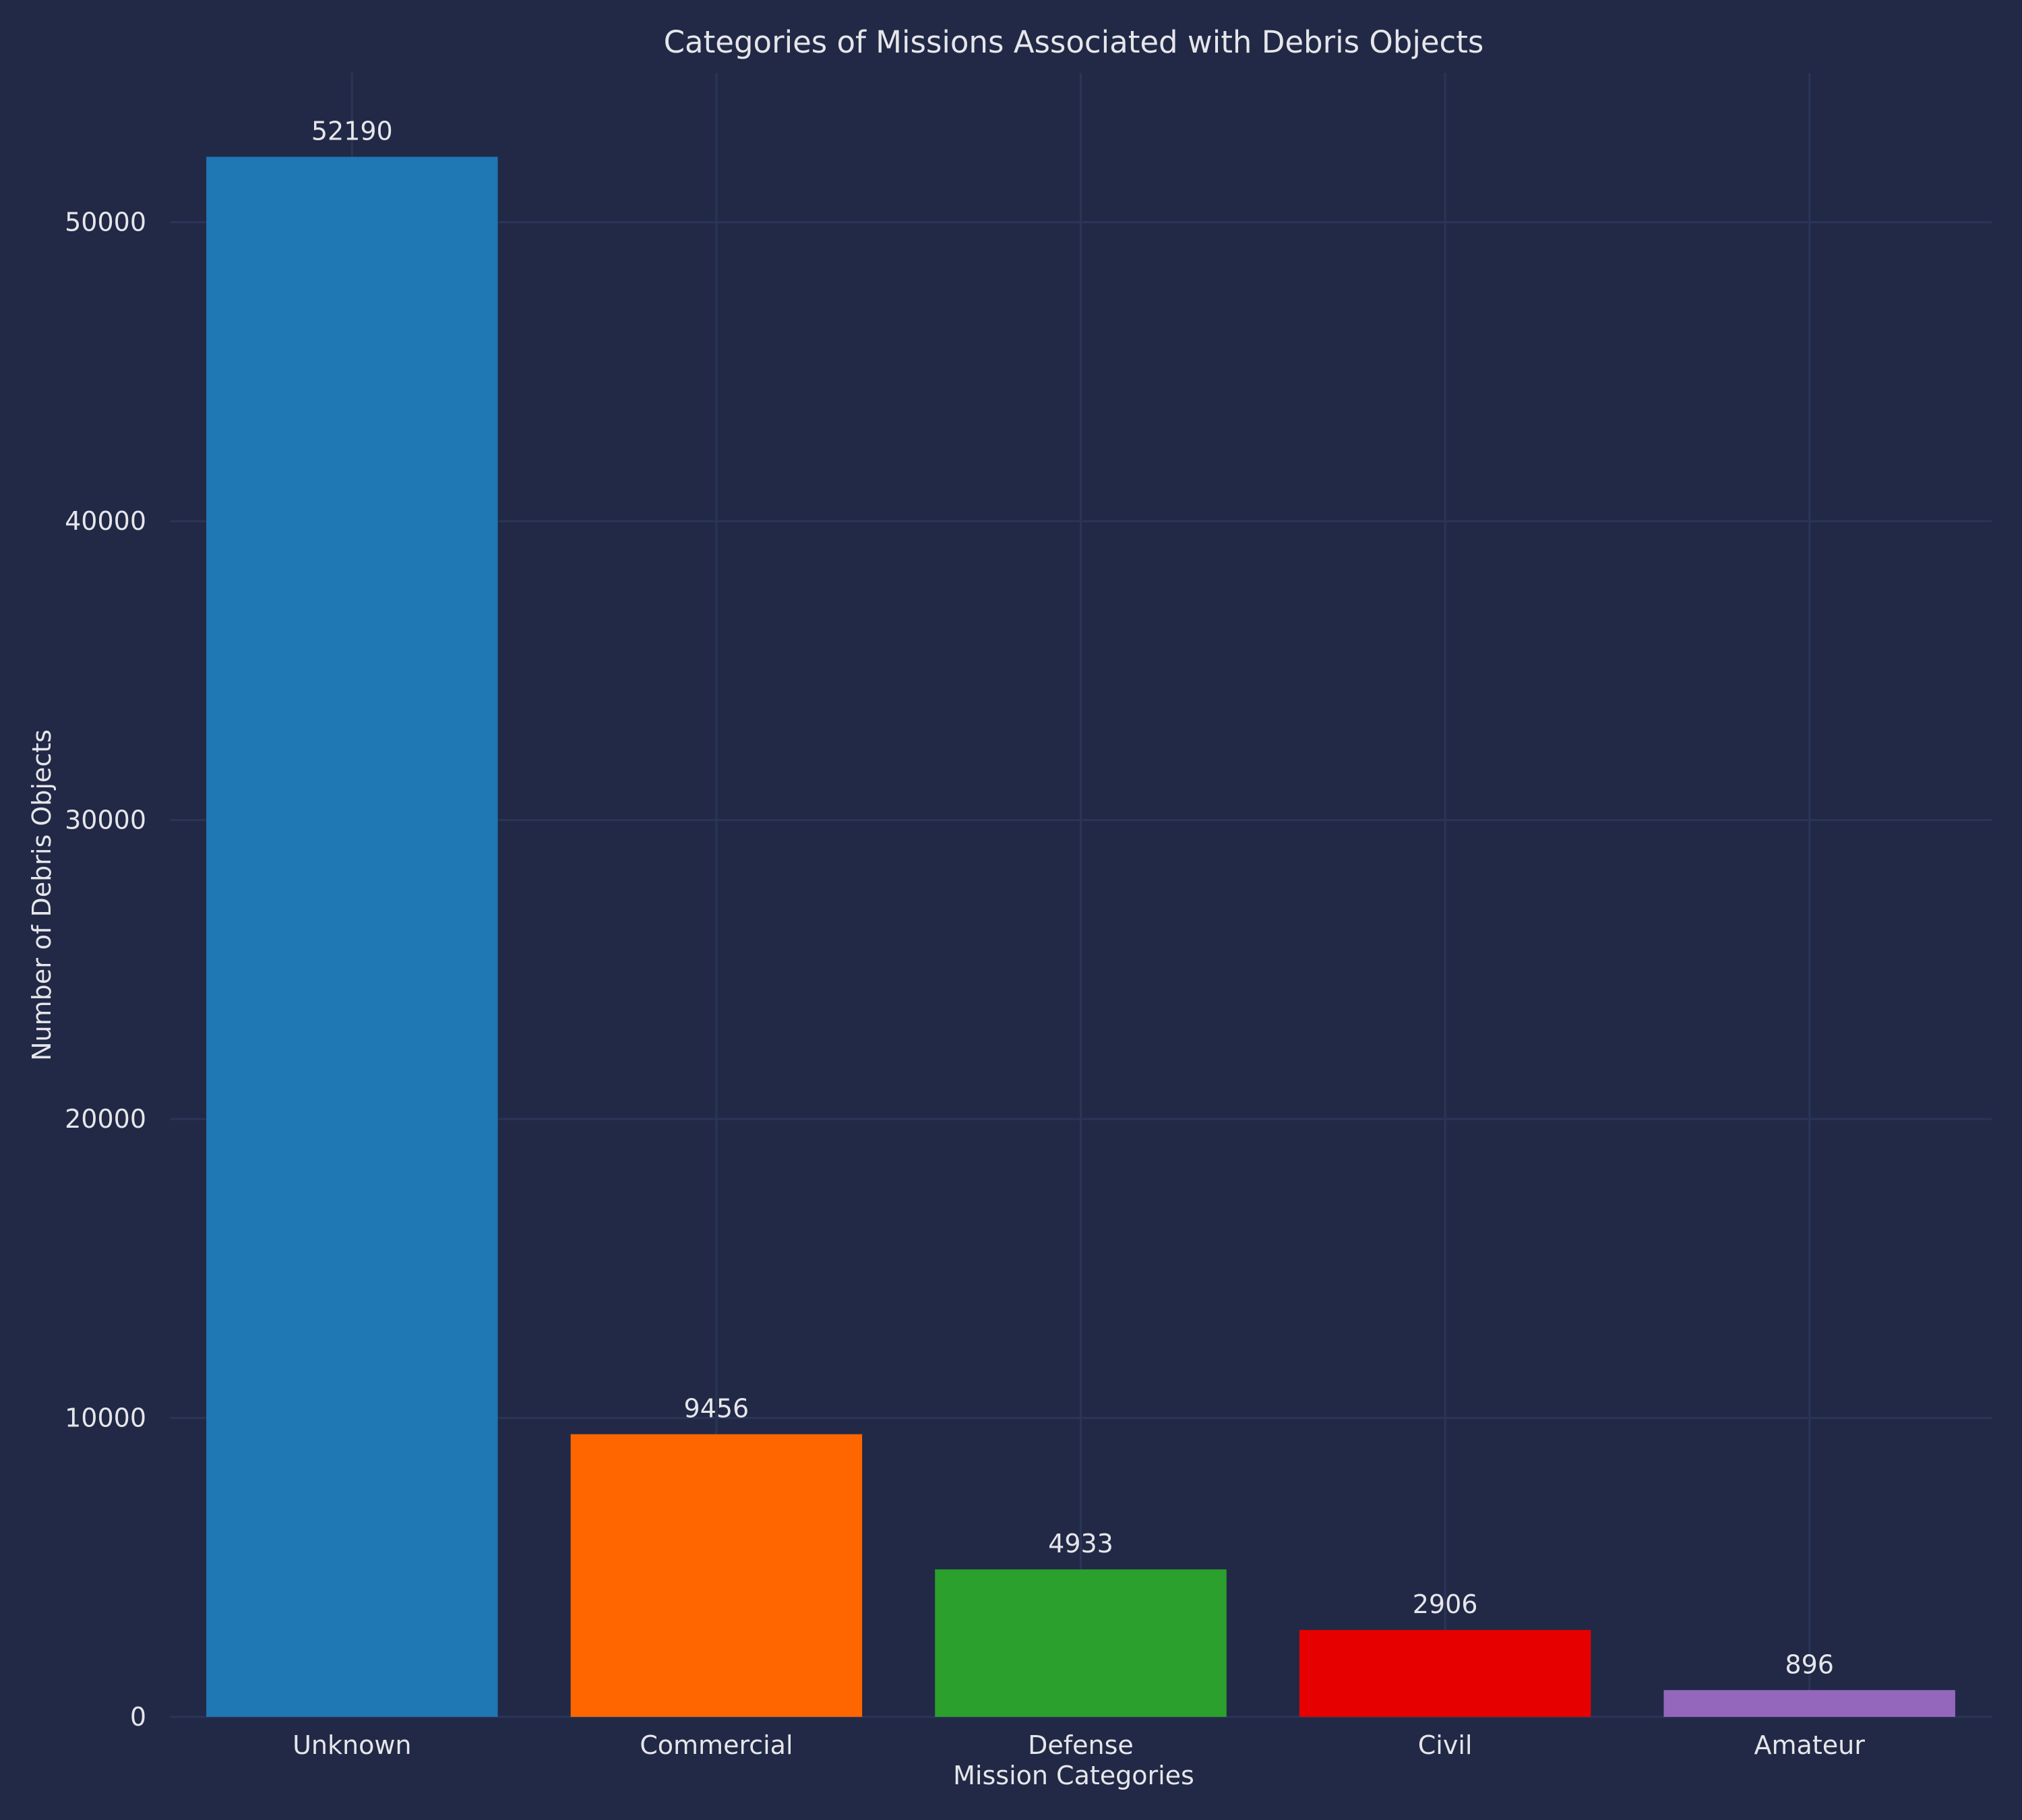  I want to click on bar-value-label: 896, so click(1809, 1664).